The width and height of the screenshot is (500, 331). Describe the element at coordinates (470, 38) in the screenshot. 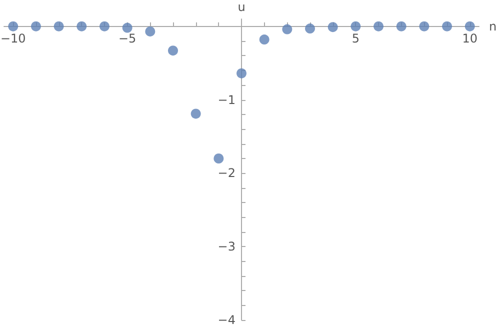

I see `x-tick-label: 10` at that location.